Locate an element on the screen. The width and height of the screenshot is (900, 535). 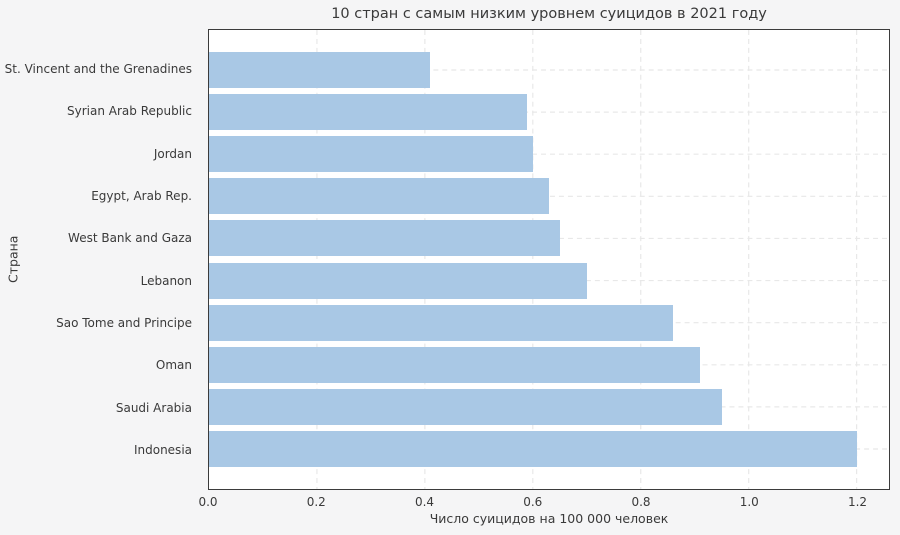
x-tick-label: 1.0 is located at coordinates (749, 502).